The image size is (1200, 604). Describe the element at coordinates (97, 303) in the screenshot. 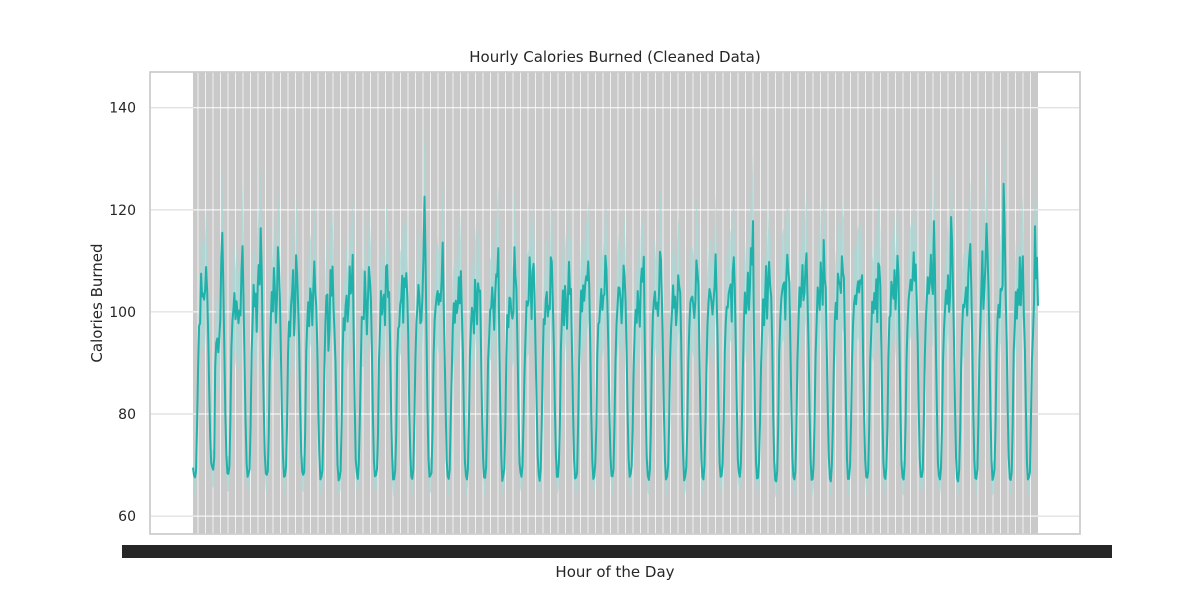

I see `y-axis-label: Calories Burned` at that location.